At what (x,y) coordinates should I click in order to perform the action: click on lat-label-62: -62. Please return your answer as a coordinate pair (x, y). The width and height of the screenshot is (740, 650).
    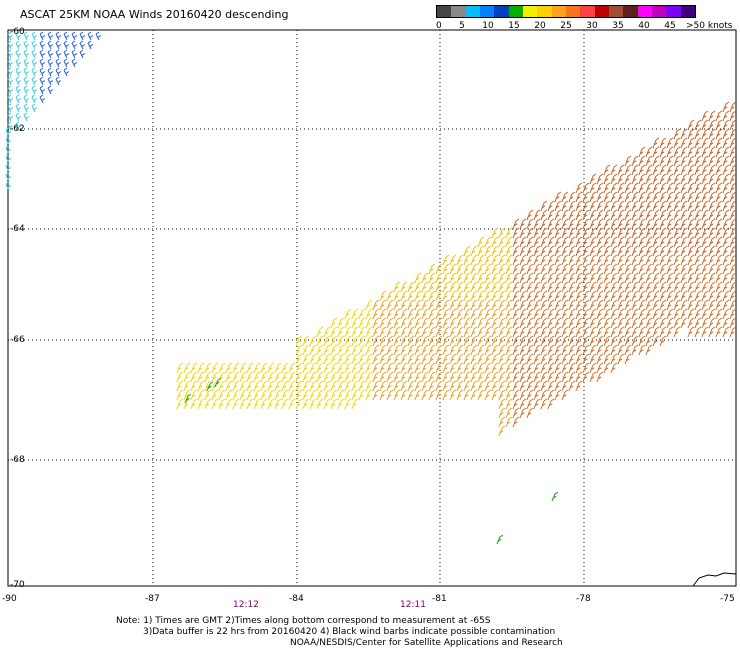
    Looking at the image, I should click on (17, 129).